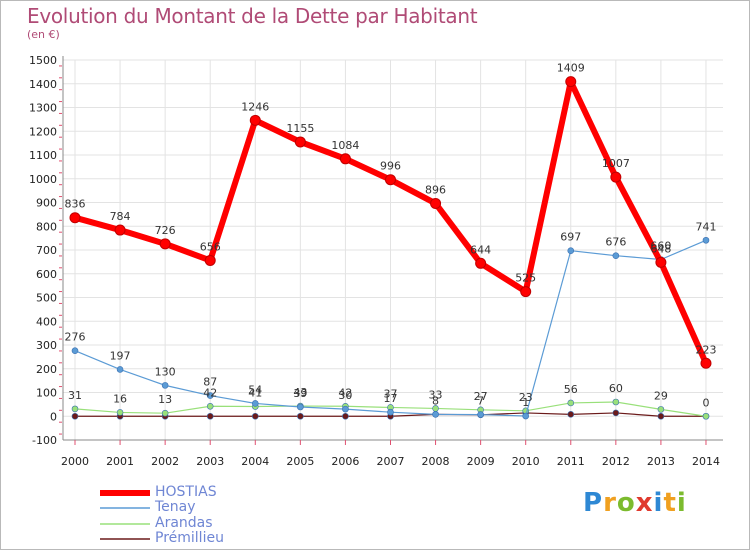  Describe the element at coordinates (300, 461) in the screenshot. I see `x-tick-label: 2005` at that location.